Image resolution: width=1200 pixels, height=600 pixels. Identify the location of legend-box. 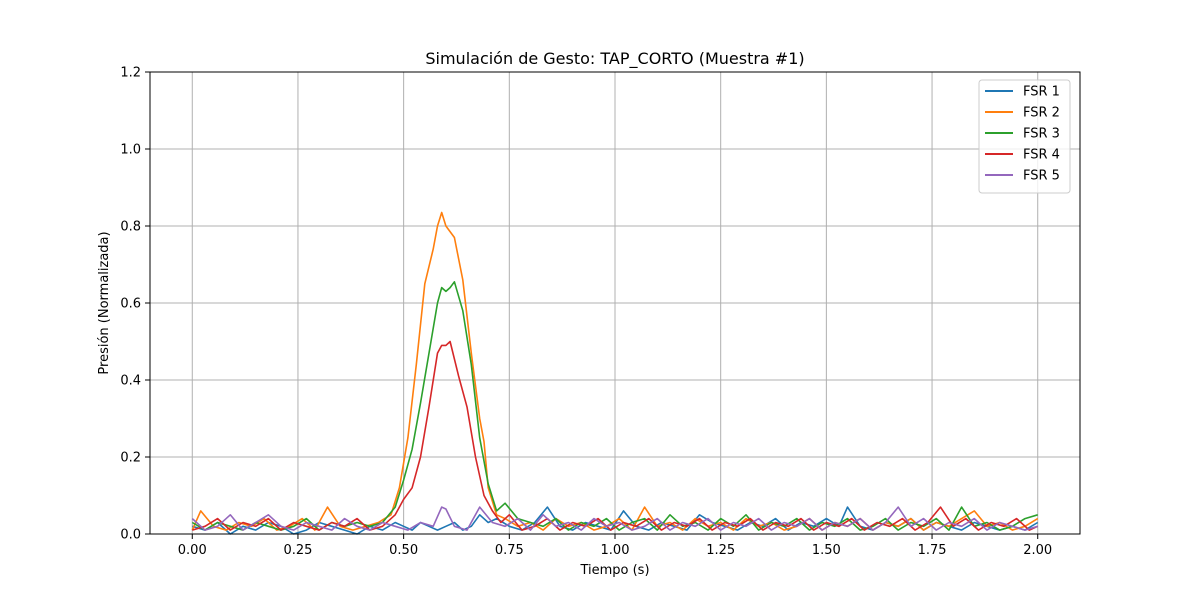
(1024, 136).